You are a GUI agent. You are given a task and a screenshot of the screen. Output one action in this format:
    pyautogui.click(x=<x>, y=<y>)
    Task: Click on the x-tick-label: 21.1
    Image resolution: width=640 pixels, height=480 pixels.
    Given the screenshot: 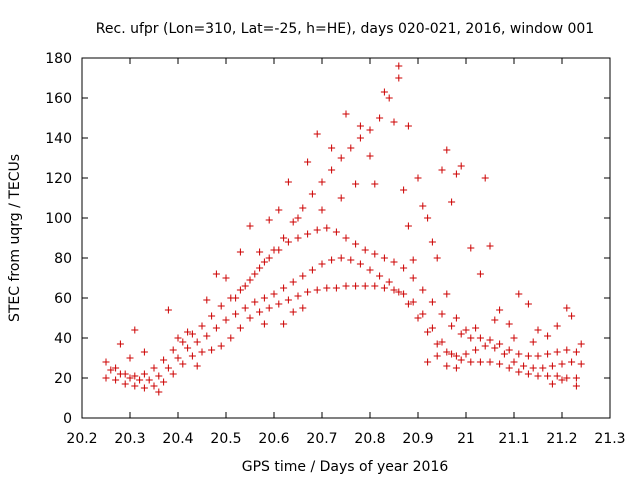 What is the action you would take?
    pyautogui.click(x=513, y=439)
    